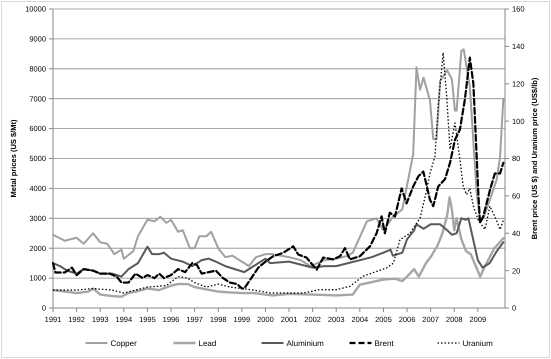 The width and height of the screenshot is (551, 359). What do you see at coordinates (124, 343) in the screenshot?
I see `legend-label: Copper` at bounding box center [124, 343].